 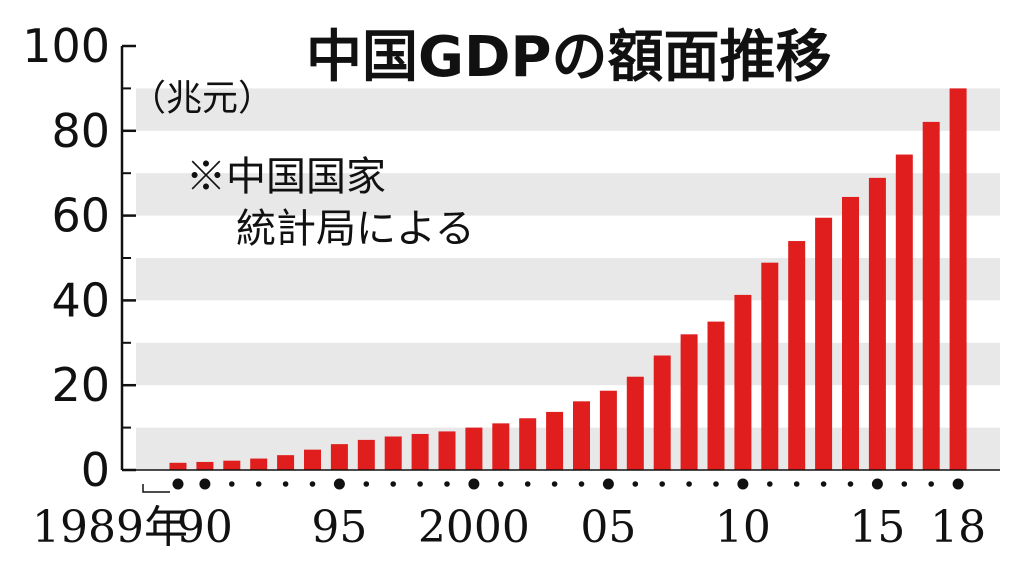 I want to click on x-tick-label: 10, so click(x=743, y=527).